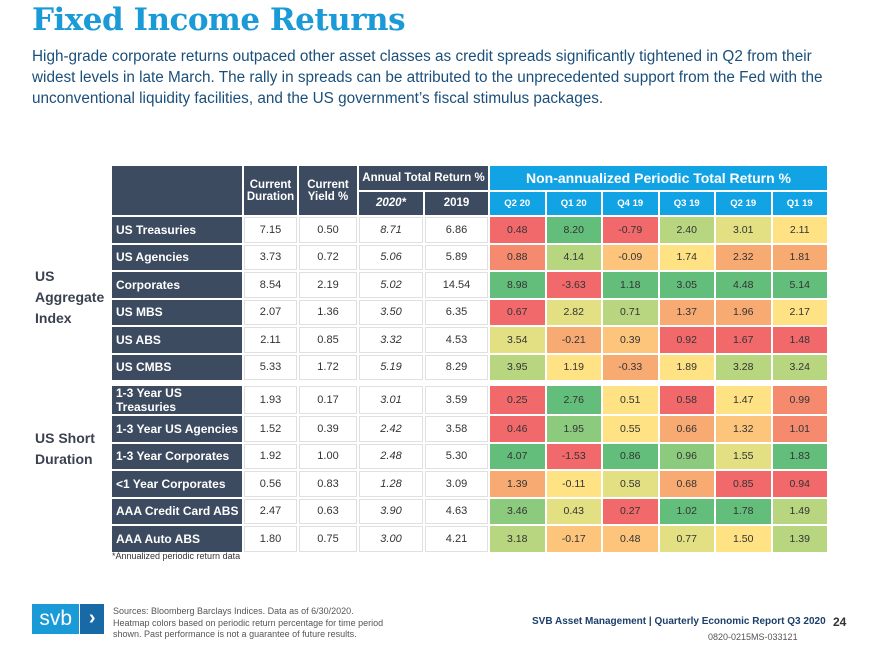 The height and width of the screenshot is (647, 885). I want to click on heatmap-cell: 3.95, so click(517, 367).